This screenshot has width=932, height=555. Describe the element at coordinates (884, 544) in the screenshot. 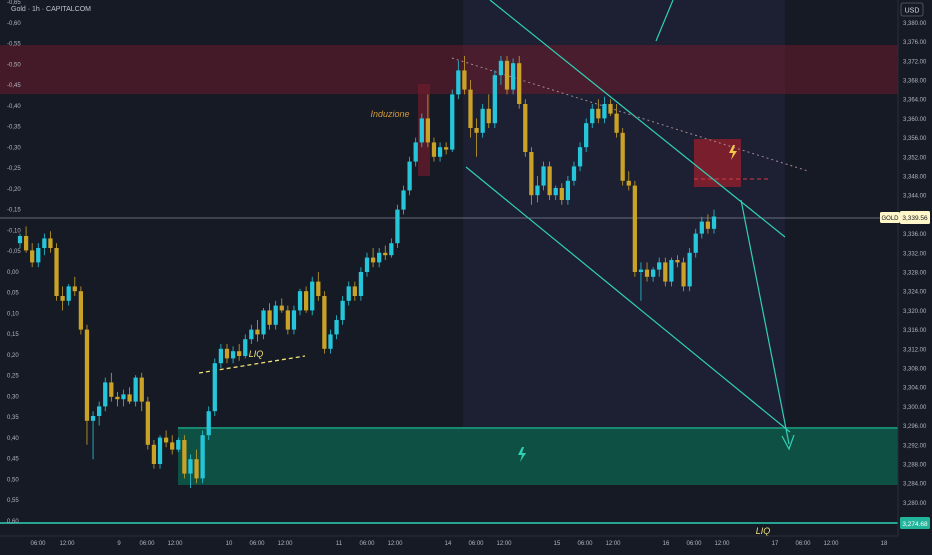

I see `time-tick-label: 18` at that location.